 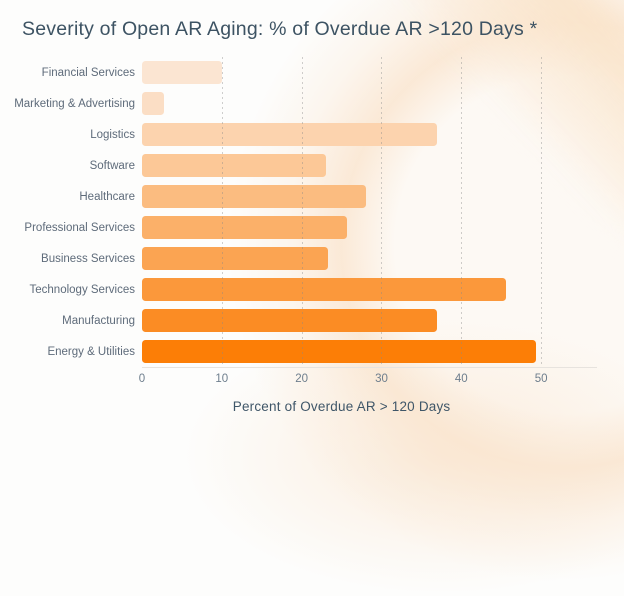 I want to click on x-tick-label: 50, so click(x=541, y=379).